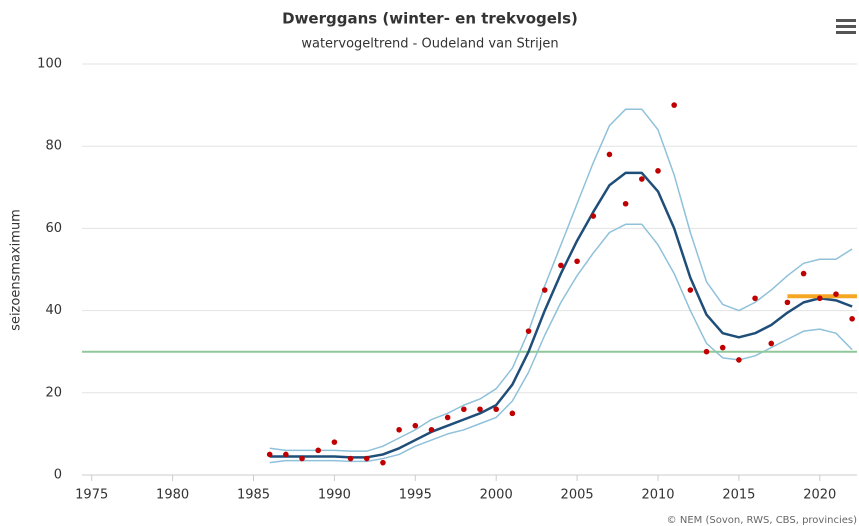  I want to click on x-tick-label: 2020, so click(819, 495).